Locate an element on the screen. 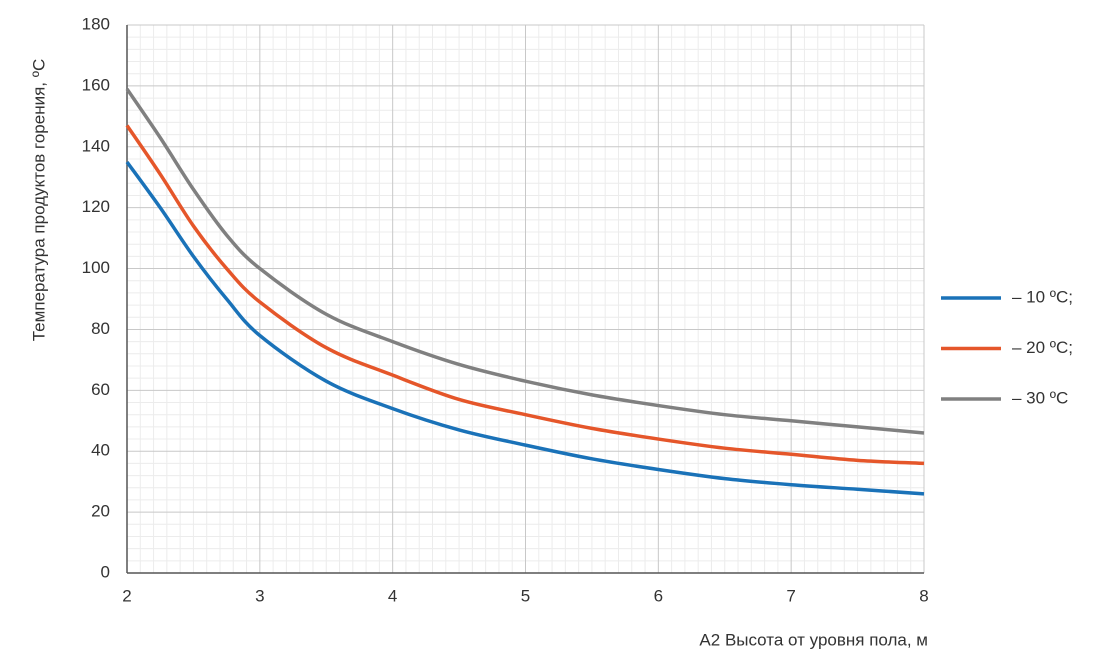 The image size is (1102, 671). x-tick-label: 6 is located at coordinates (658, 595).